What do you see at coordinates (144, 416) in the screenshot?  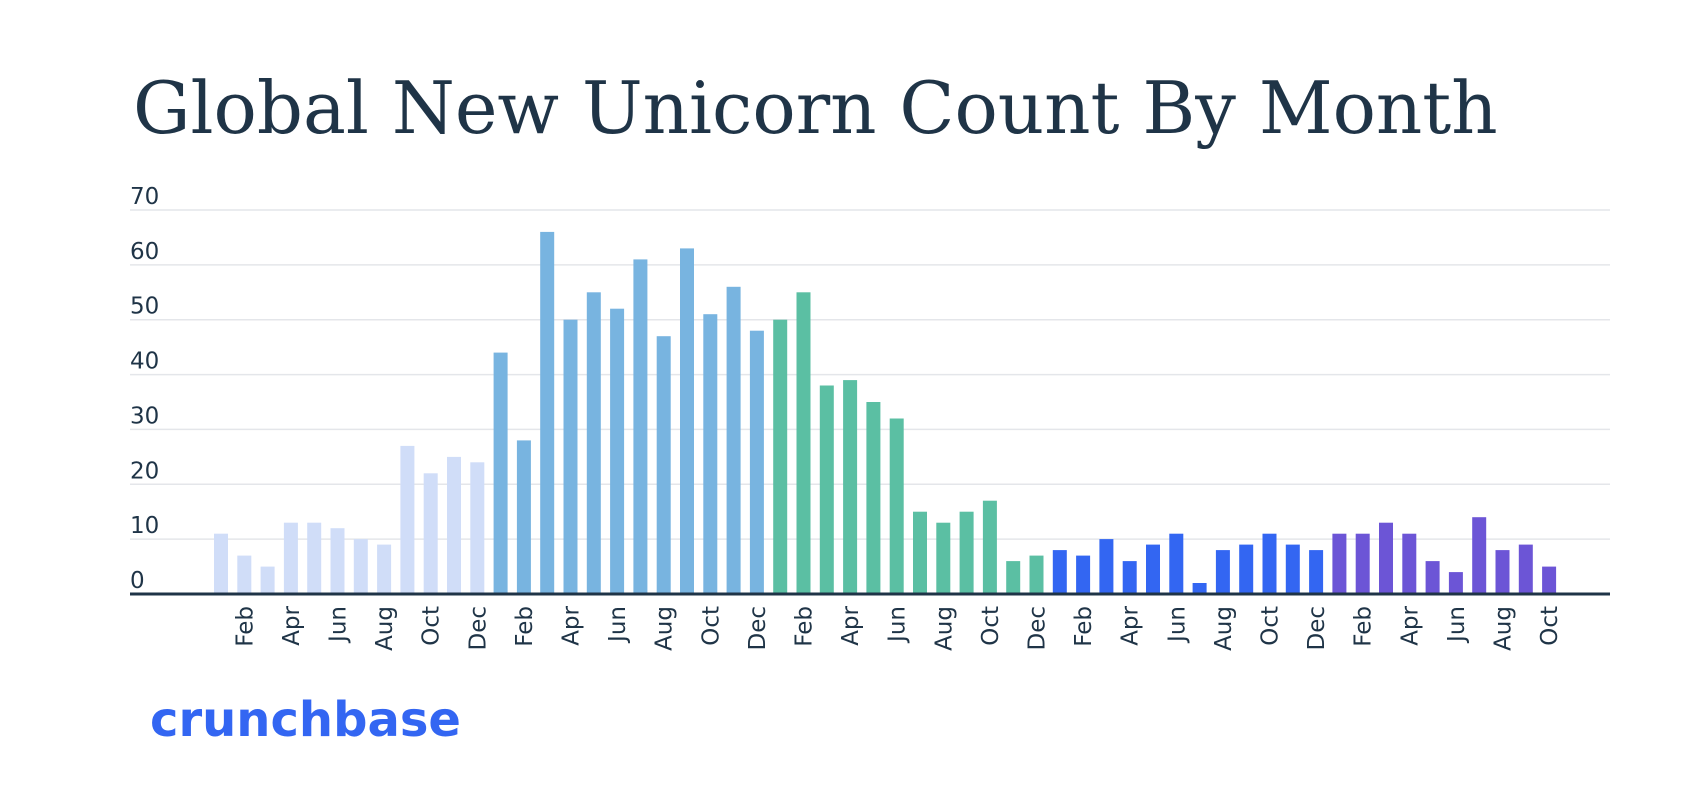 I see `y-tick-label: 30` at bounding box center [144, 416].